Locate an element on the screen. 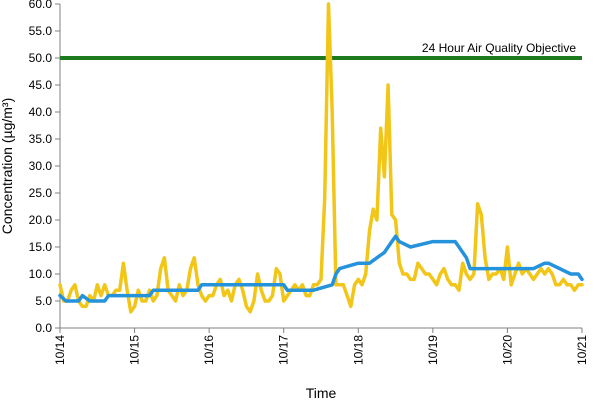 Image resolution: width=600 pixels, height=400 pixels. x-tick-label: 10/15 is located at coordinates (135, 350).